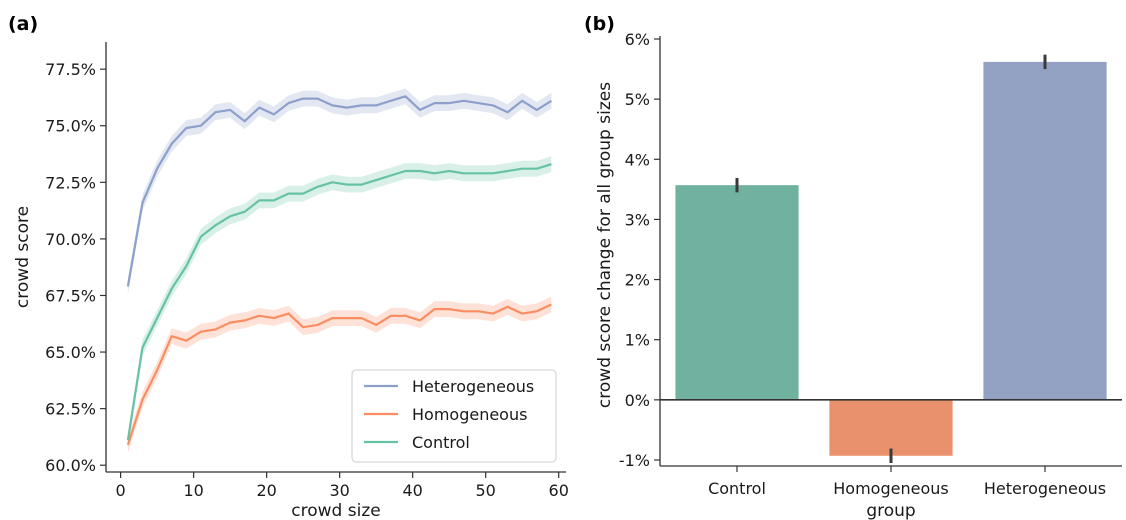  What do you see at coordinates (637, 39) in the screenshot?
I see `y-tick-label: 6%` at bounding box center [637, 39].